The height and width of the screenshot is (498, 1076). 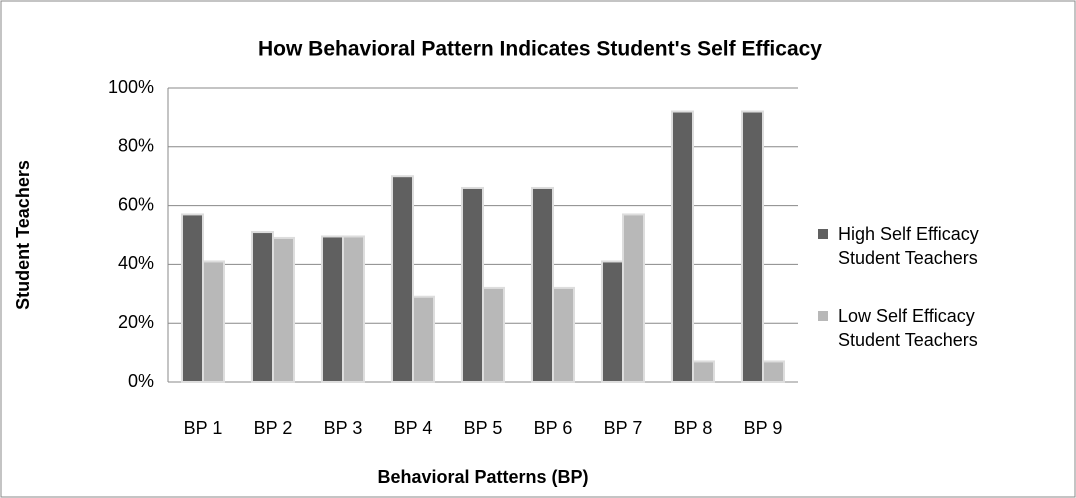 I want to click on y-tick-label: 0%, so click(x=141, y=381).